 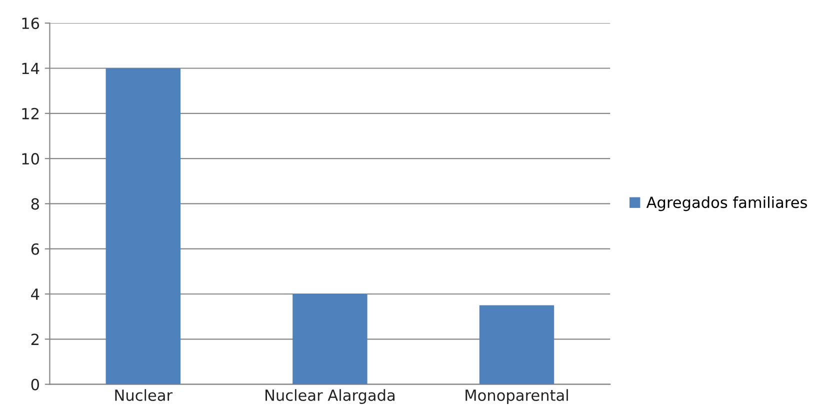 What do you see at coordinates (35, 204) in the screenshot?
I see `y-tick-label: 8` at bounding box center [35, 204].